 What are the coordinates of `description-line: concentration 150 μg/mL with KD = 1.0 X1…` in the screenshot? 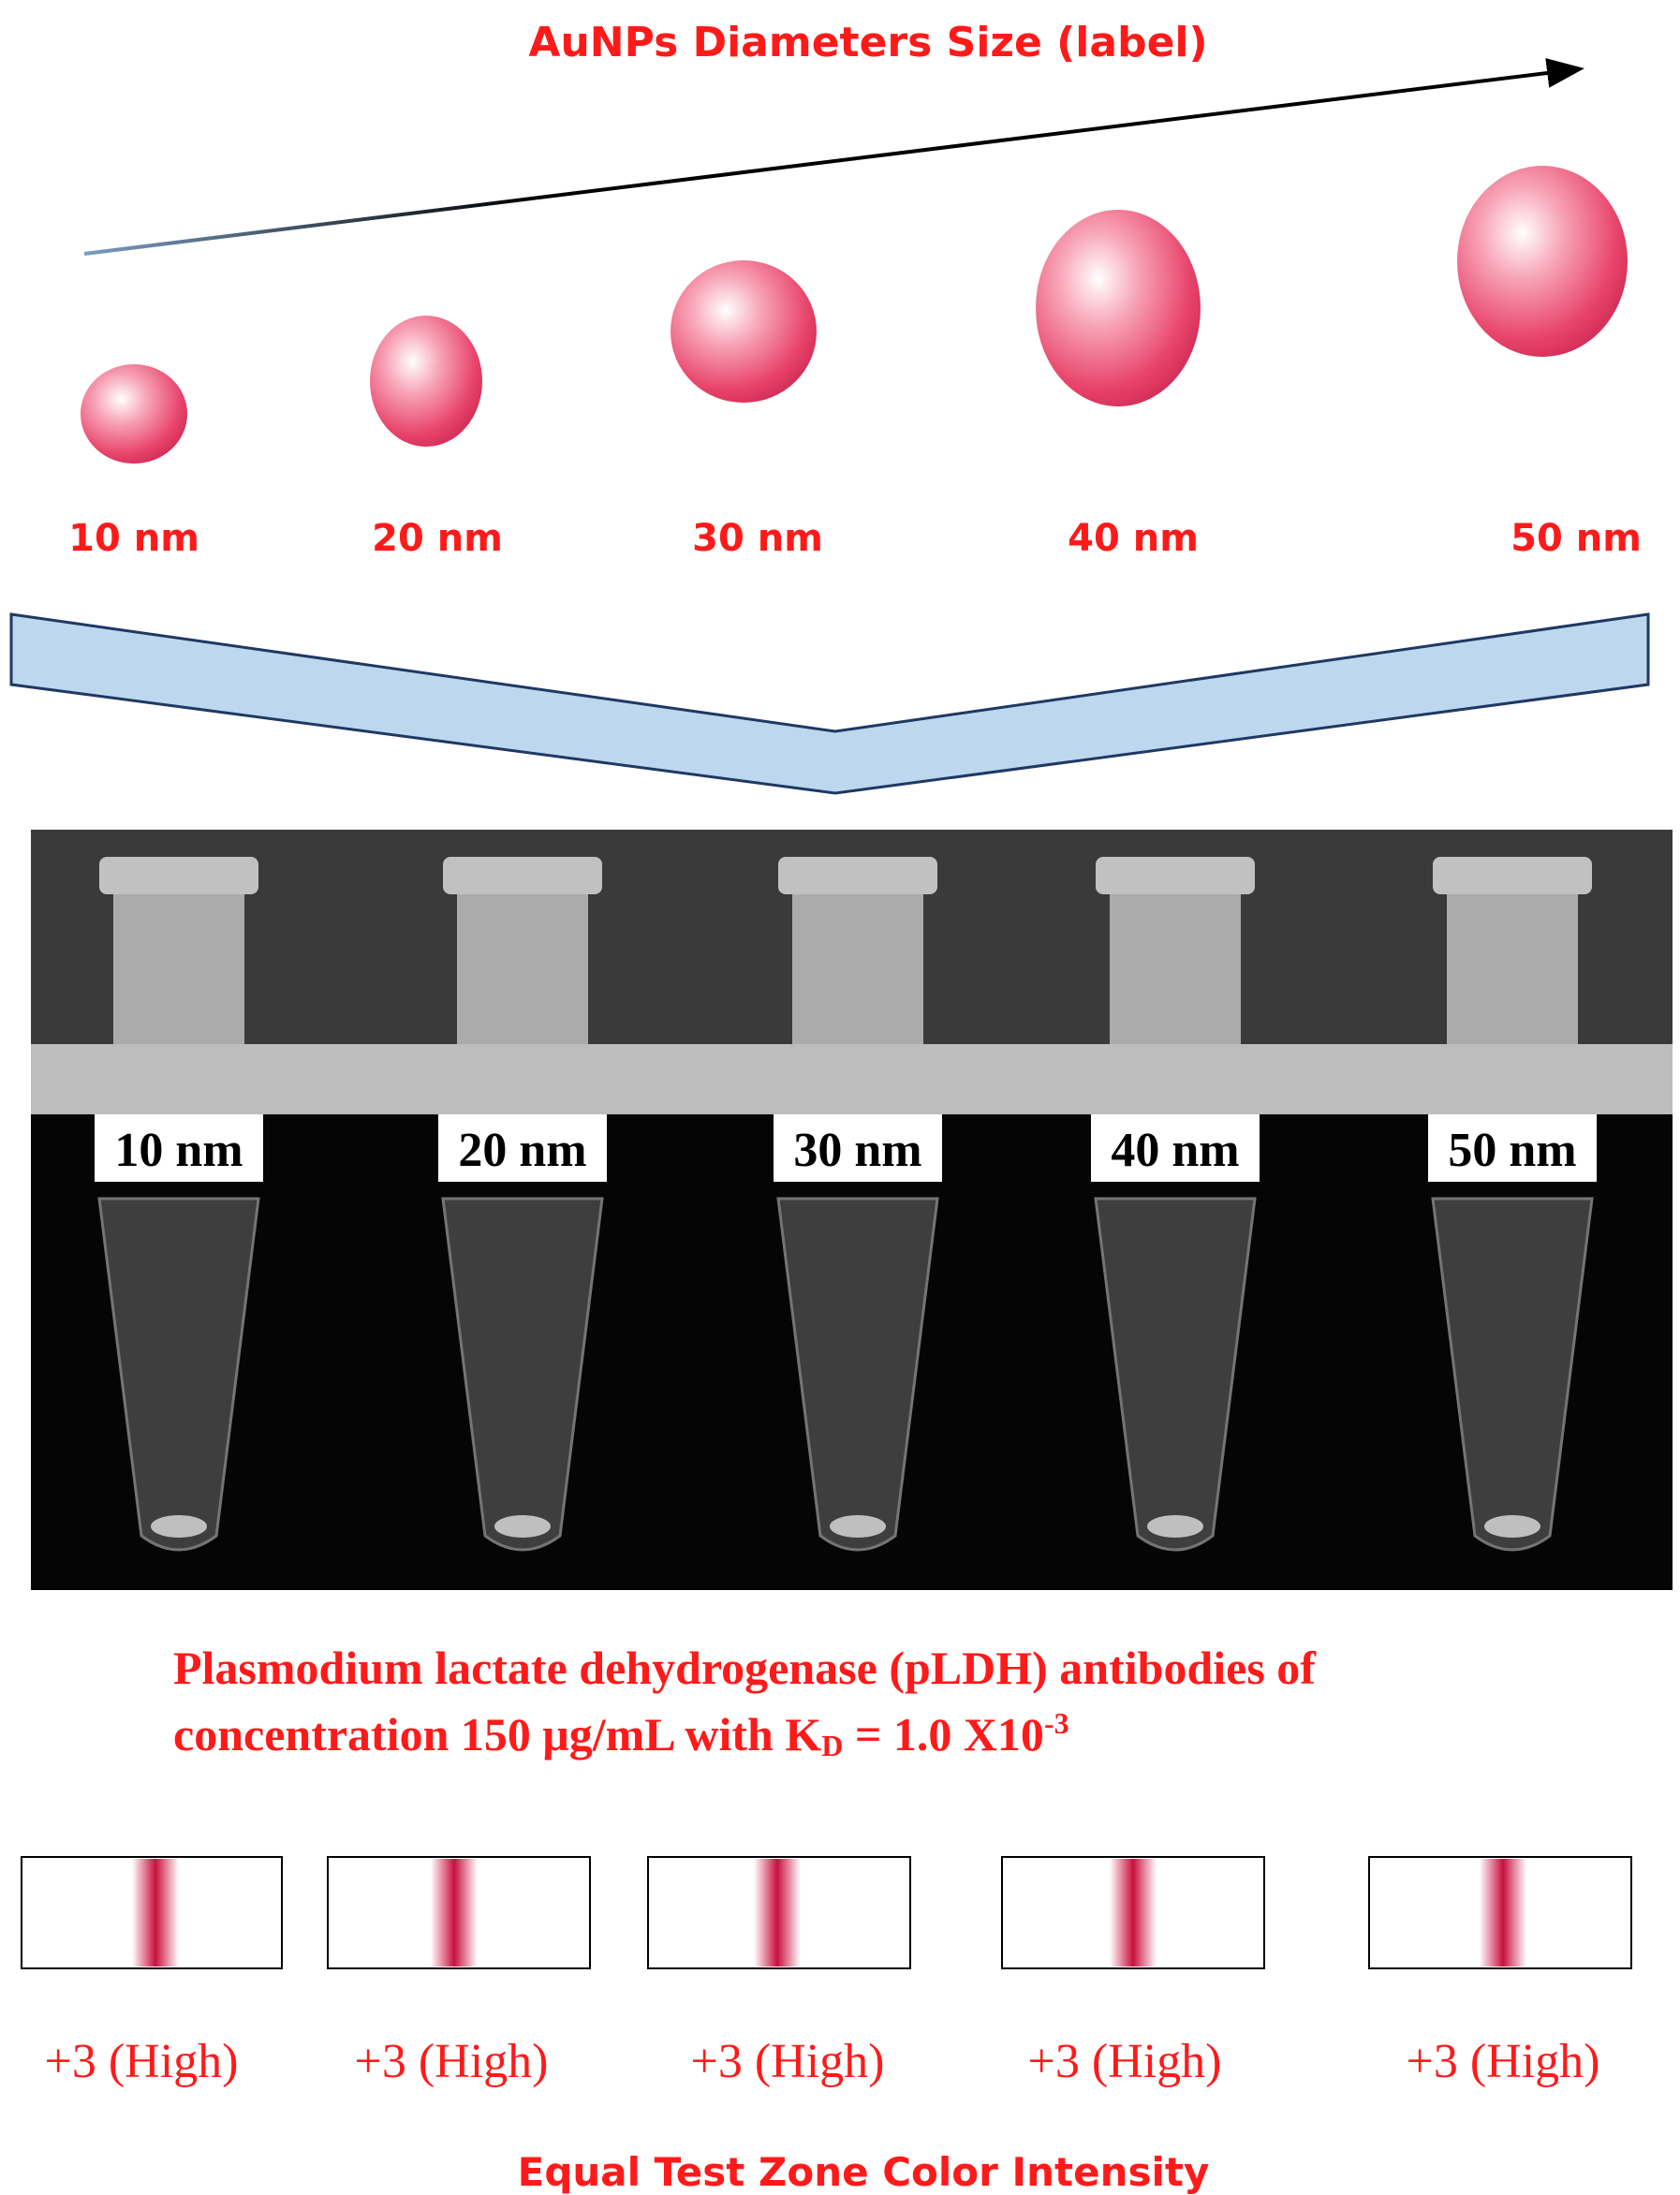 It's located at (621, 1734).